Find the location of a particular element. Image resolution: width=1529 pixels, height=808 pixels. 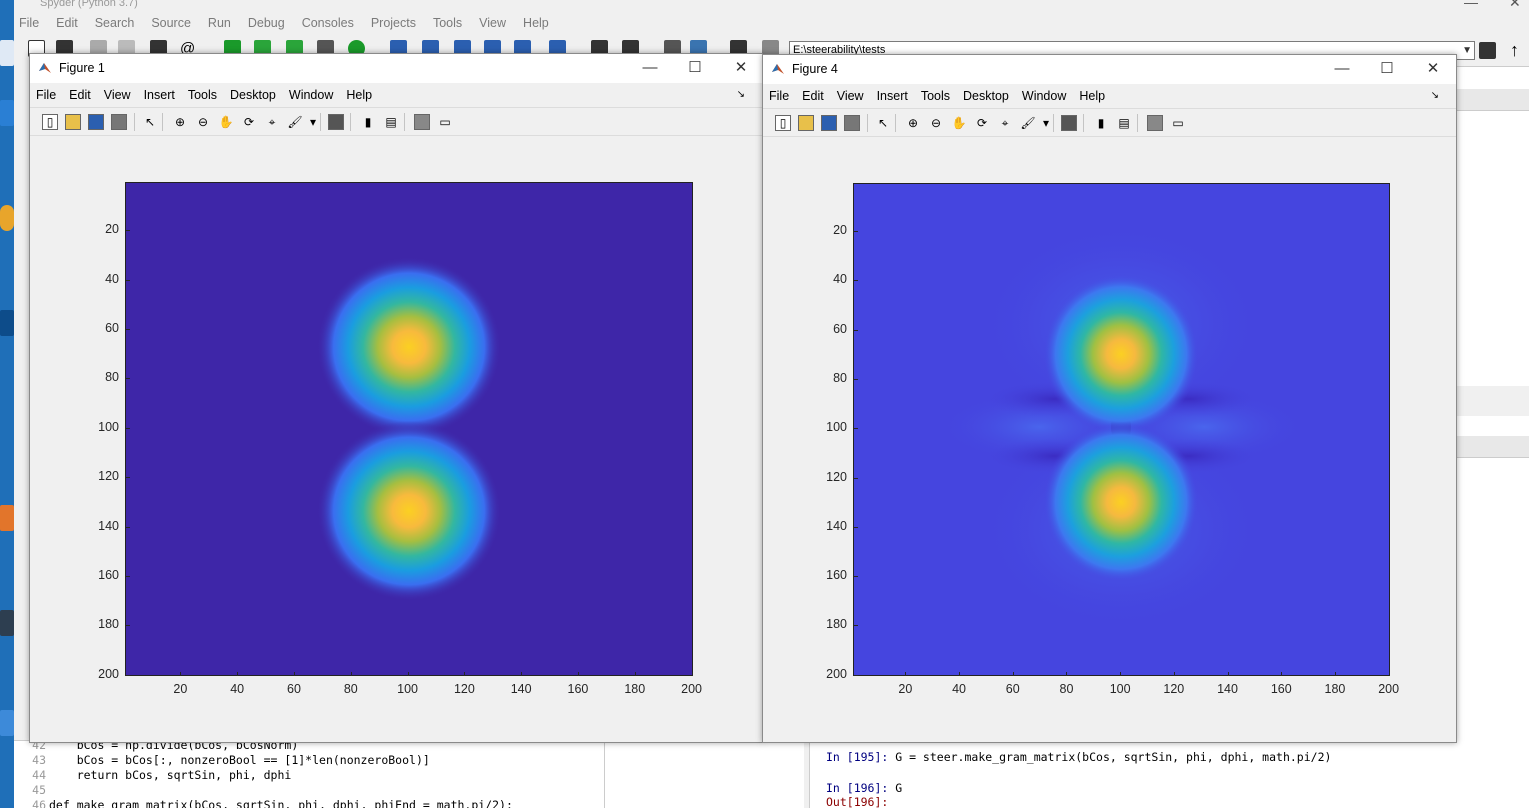

back-icon is located at coordinates (738, 48).